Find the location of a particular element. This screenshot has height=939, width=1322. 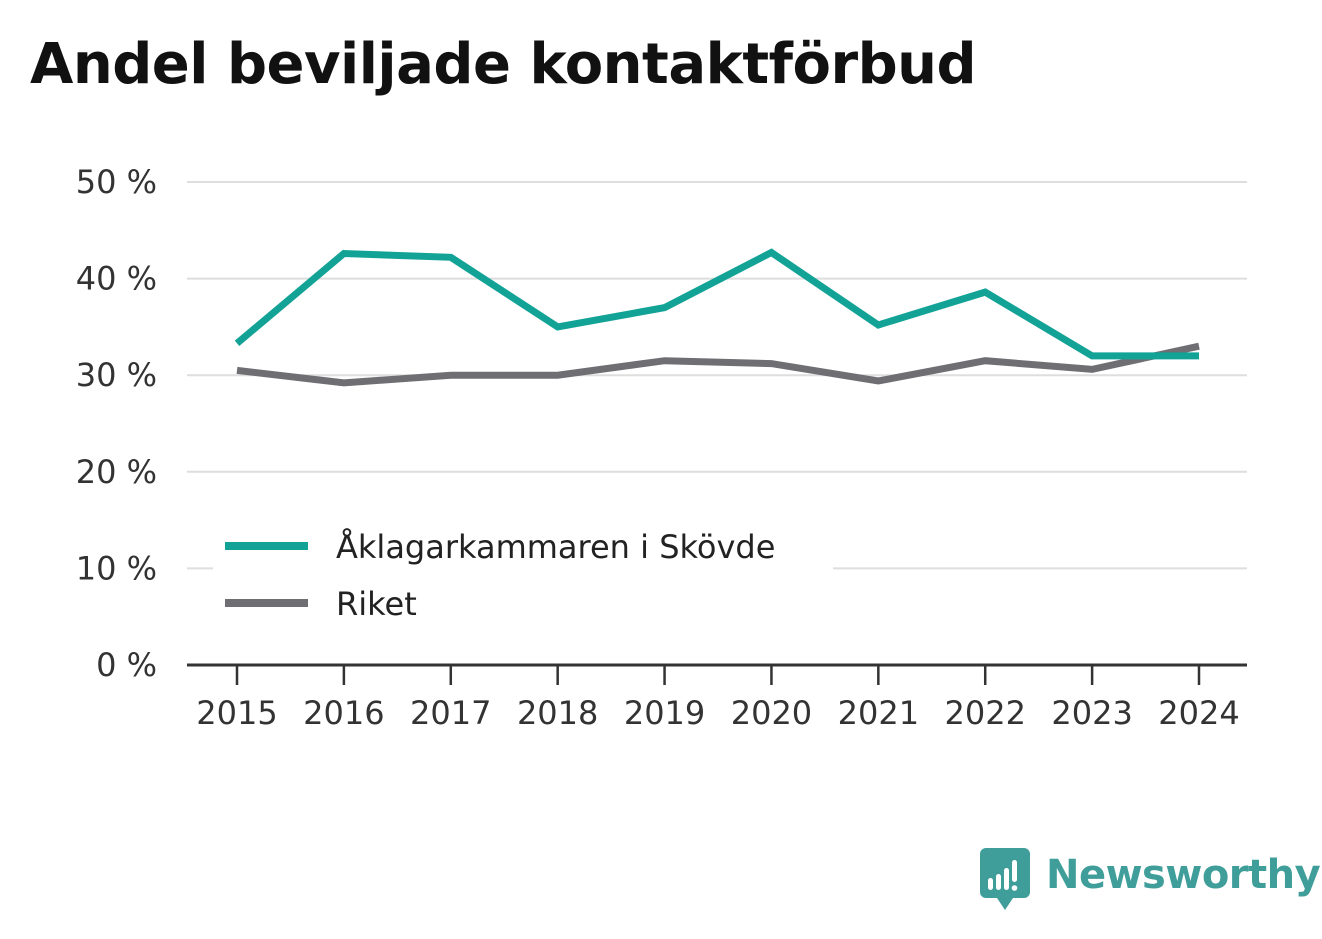

x-tick-label: 2020 is located at coordinates (771, 713).